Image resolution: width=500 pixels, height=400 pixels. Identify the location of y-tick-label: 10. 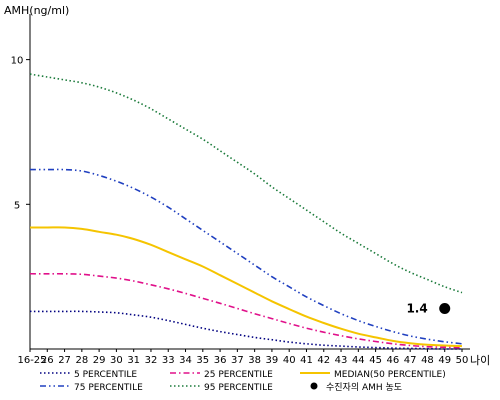
(17, 61).